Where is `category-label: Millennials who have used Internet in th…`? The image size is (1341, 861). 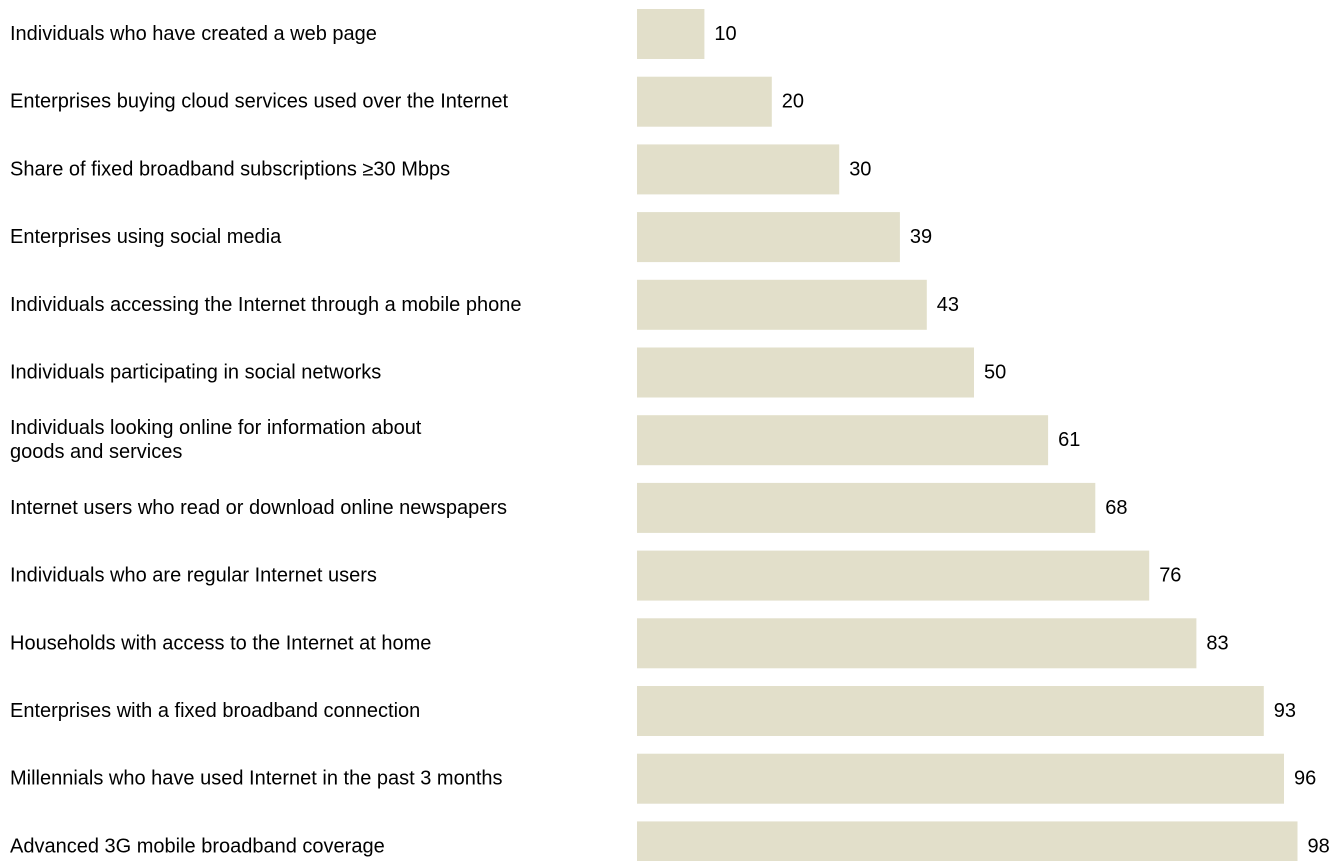 category-label: Millennials who have used Internet in th… is located at coordinates (256, 779).